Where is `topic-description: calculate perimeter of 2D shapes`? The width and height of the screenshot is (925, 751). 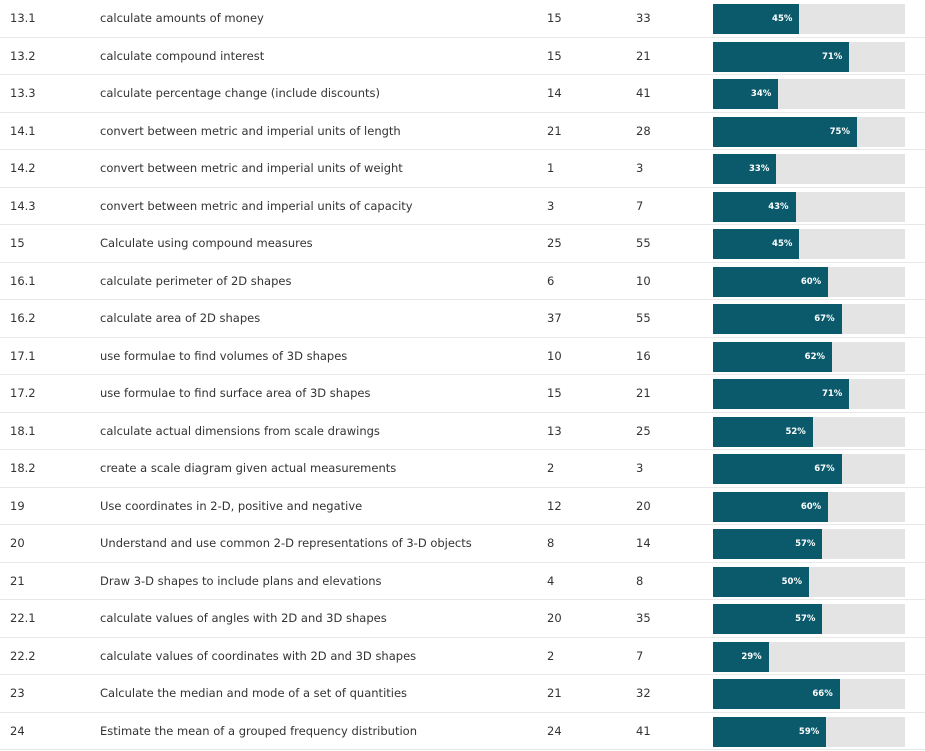 topic-description: calculate perimeter of 2D shapes is located at coordinates (196, 280).